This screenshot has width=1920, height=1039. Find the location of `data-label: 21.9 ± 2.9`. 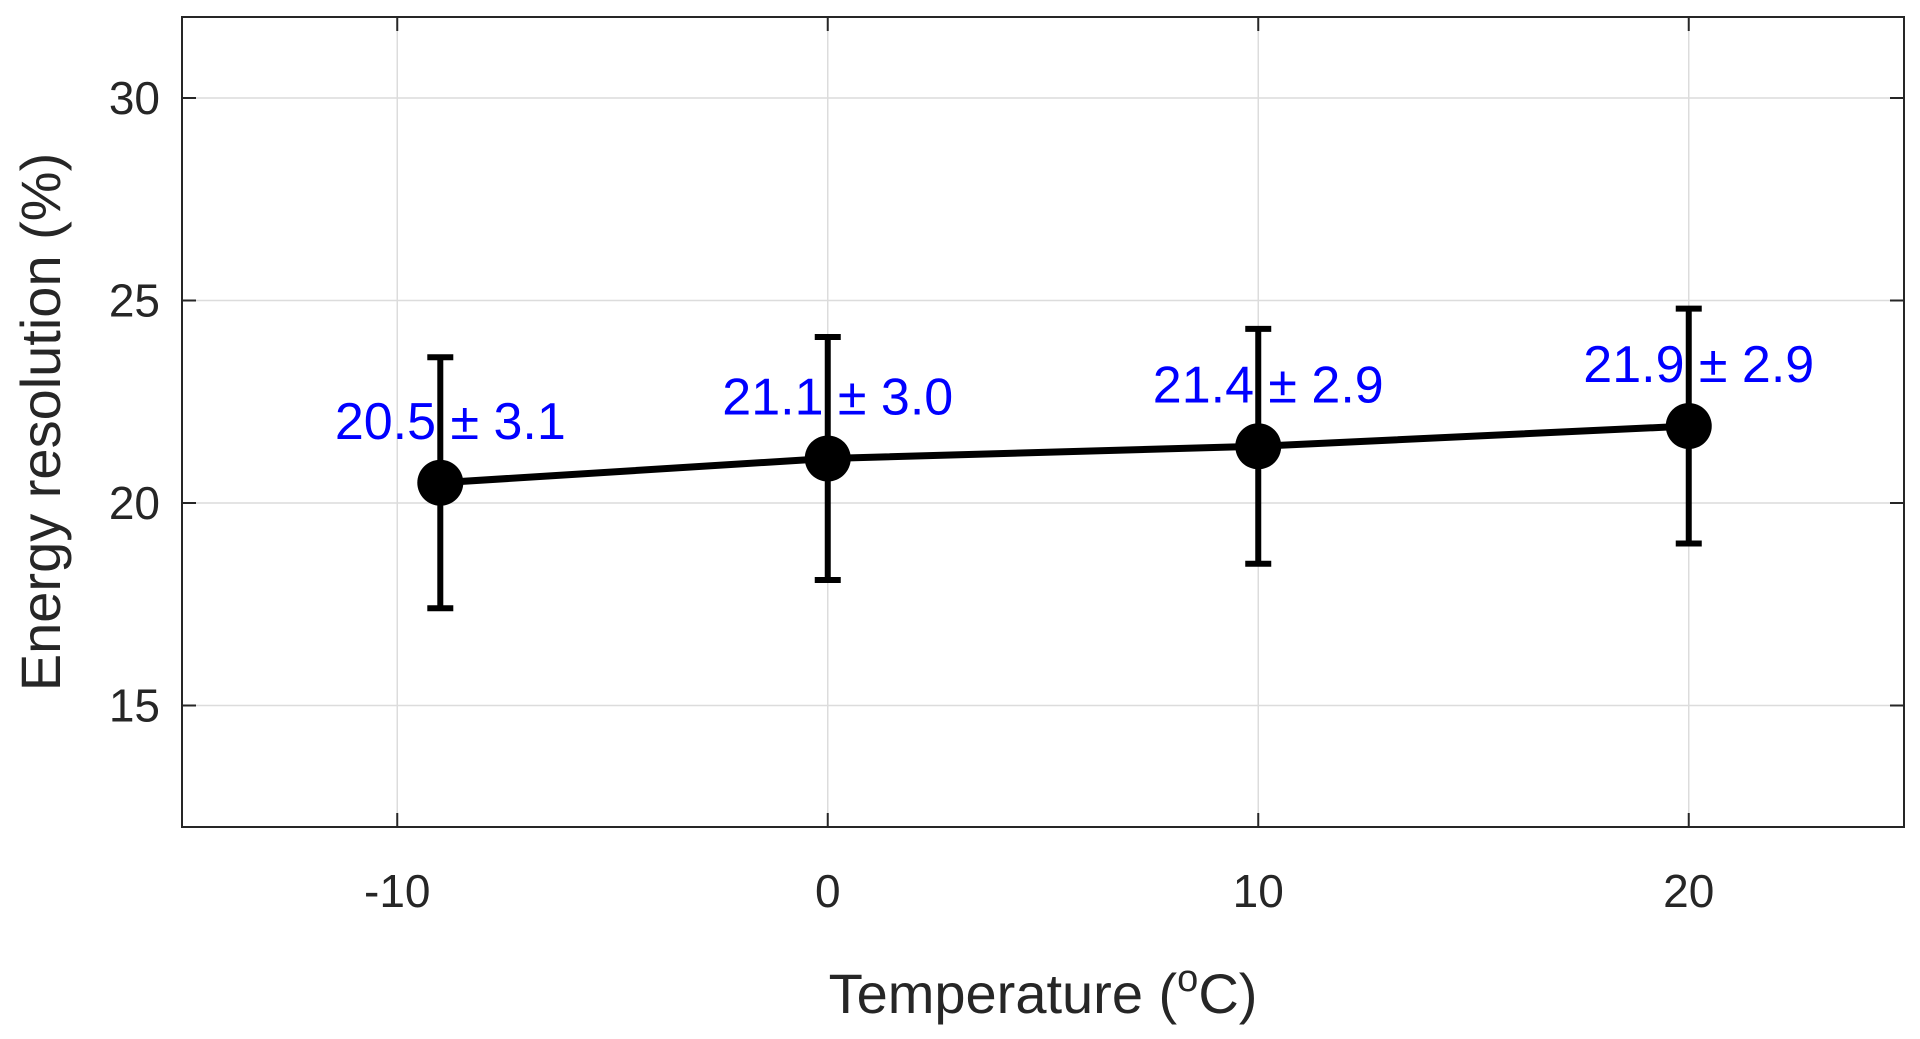

data-label: 21.9 ± 2.9 is located at coordinates (1698, 365).